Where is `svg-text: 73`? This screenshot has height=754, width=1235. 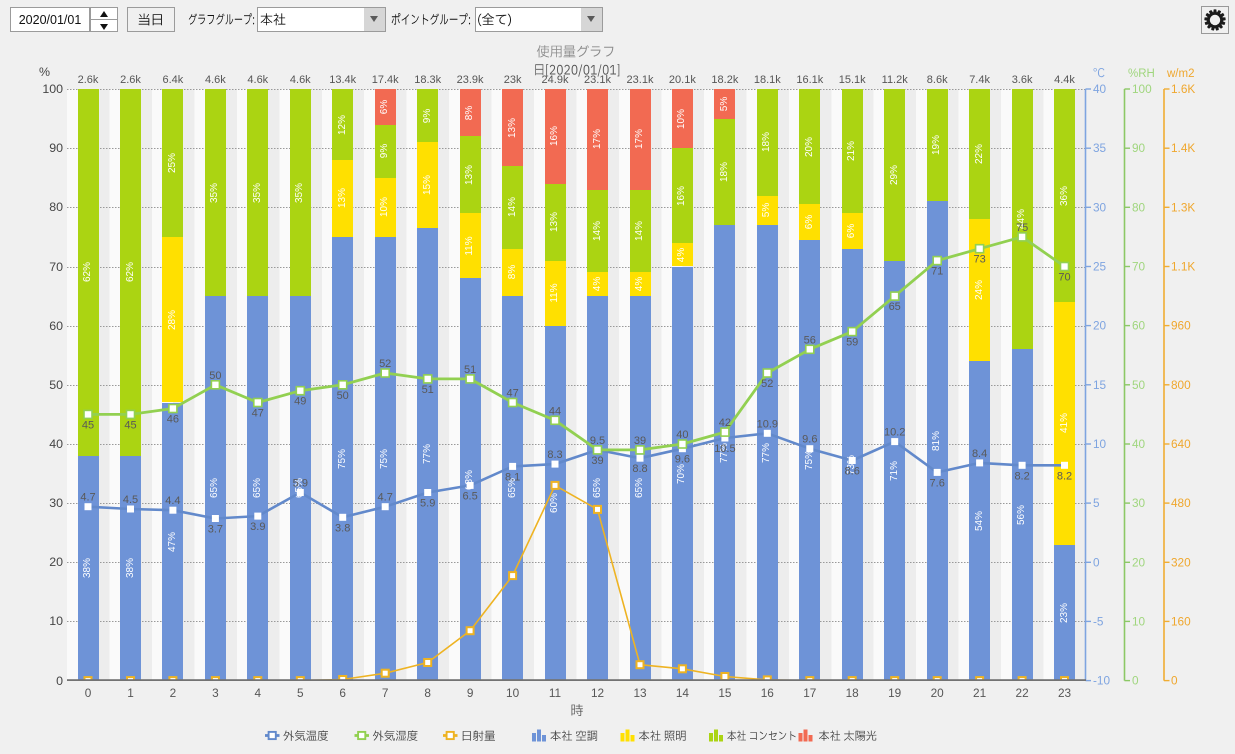
svg-text: 73 is located at coordinates (979, 260).